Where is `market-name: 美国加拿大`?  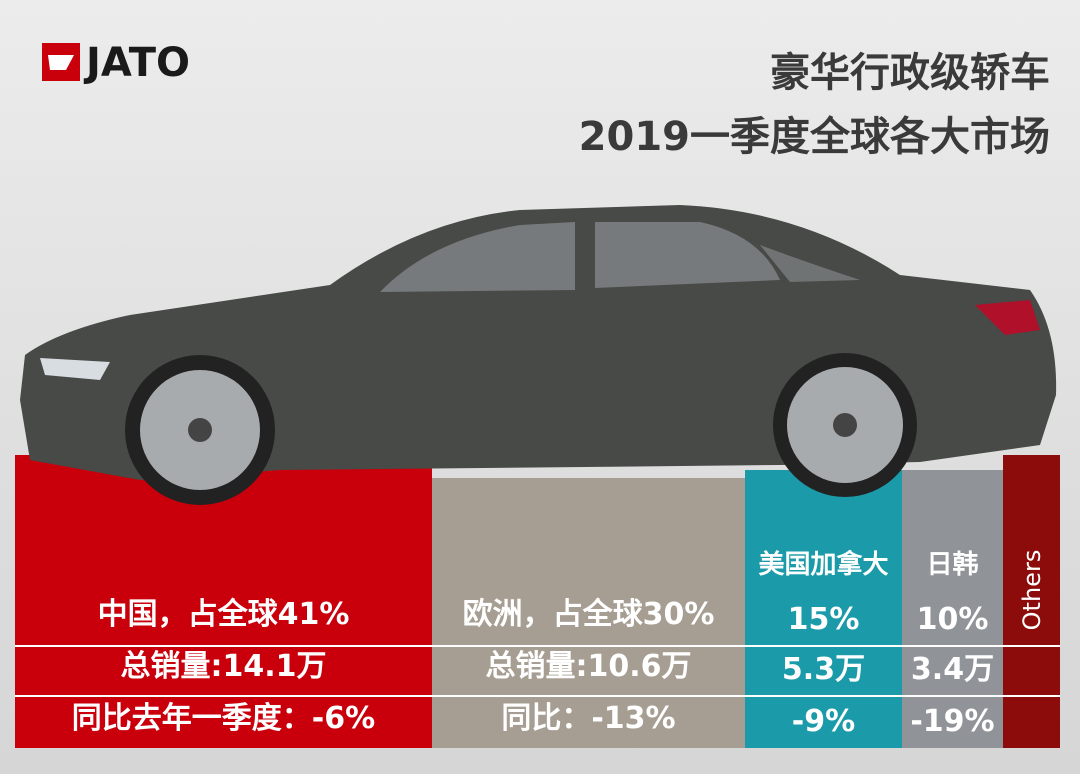
market-name: 美国加拿大 is located at coordinates (823, 565).